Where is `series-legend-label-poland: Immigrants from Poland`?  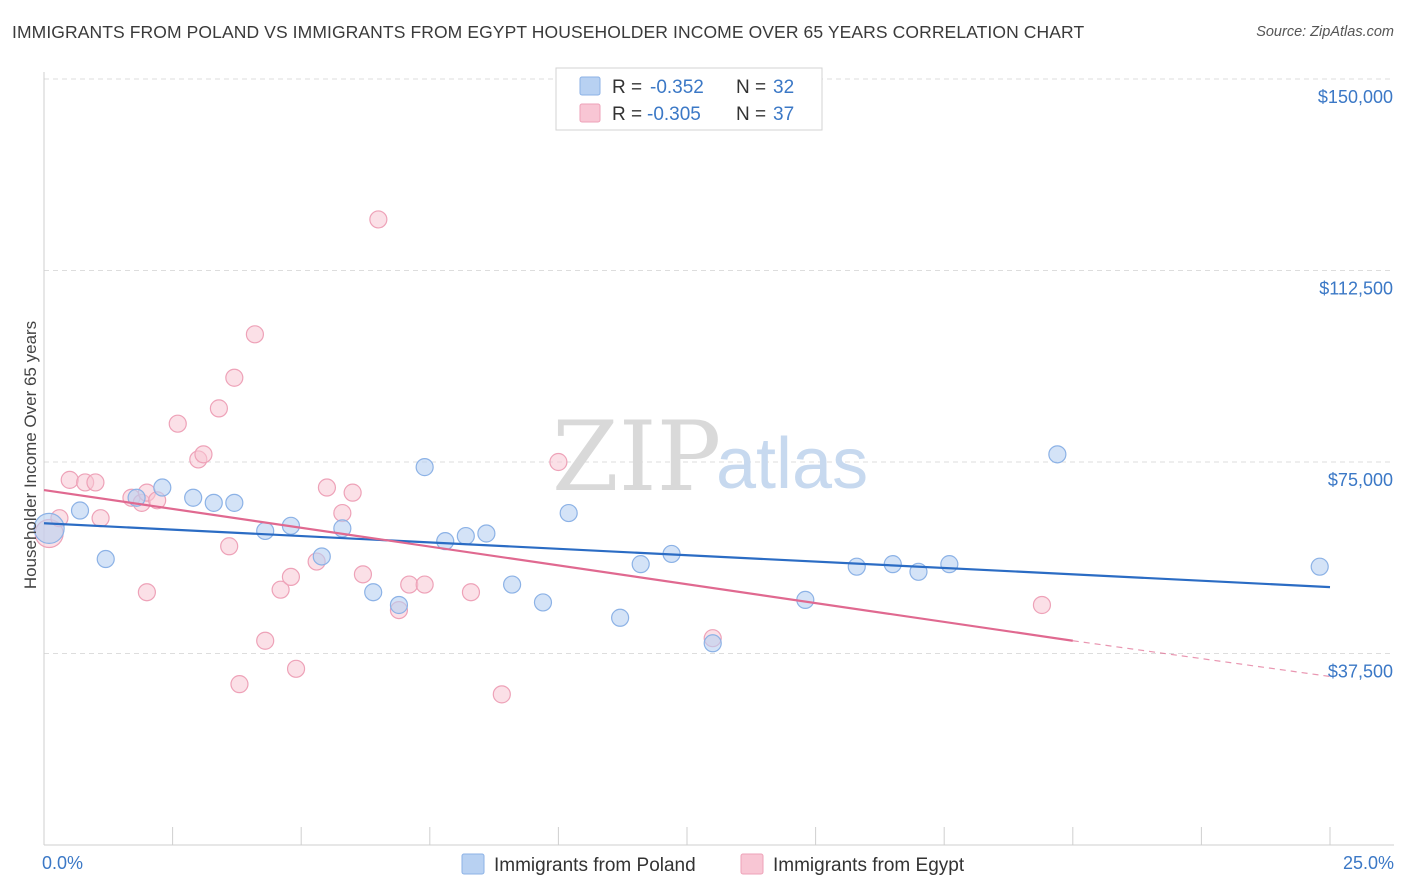
series-legend-label-poland: Immigrants from Poland is located at coordinates (595, 865).